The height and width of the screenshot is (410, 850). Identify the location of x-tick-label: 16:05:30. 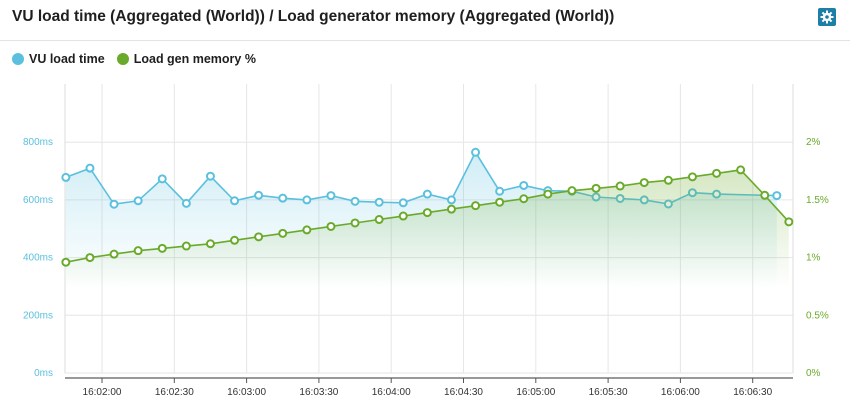
(608, 392).